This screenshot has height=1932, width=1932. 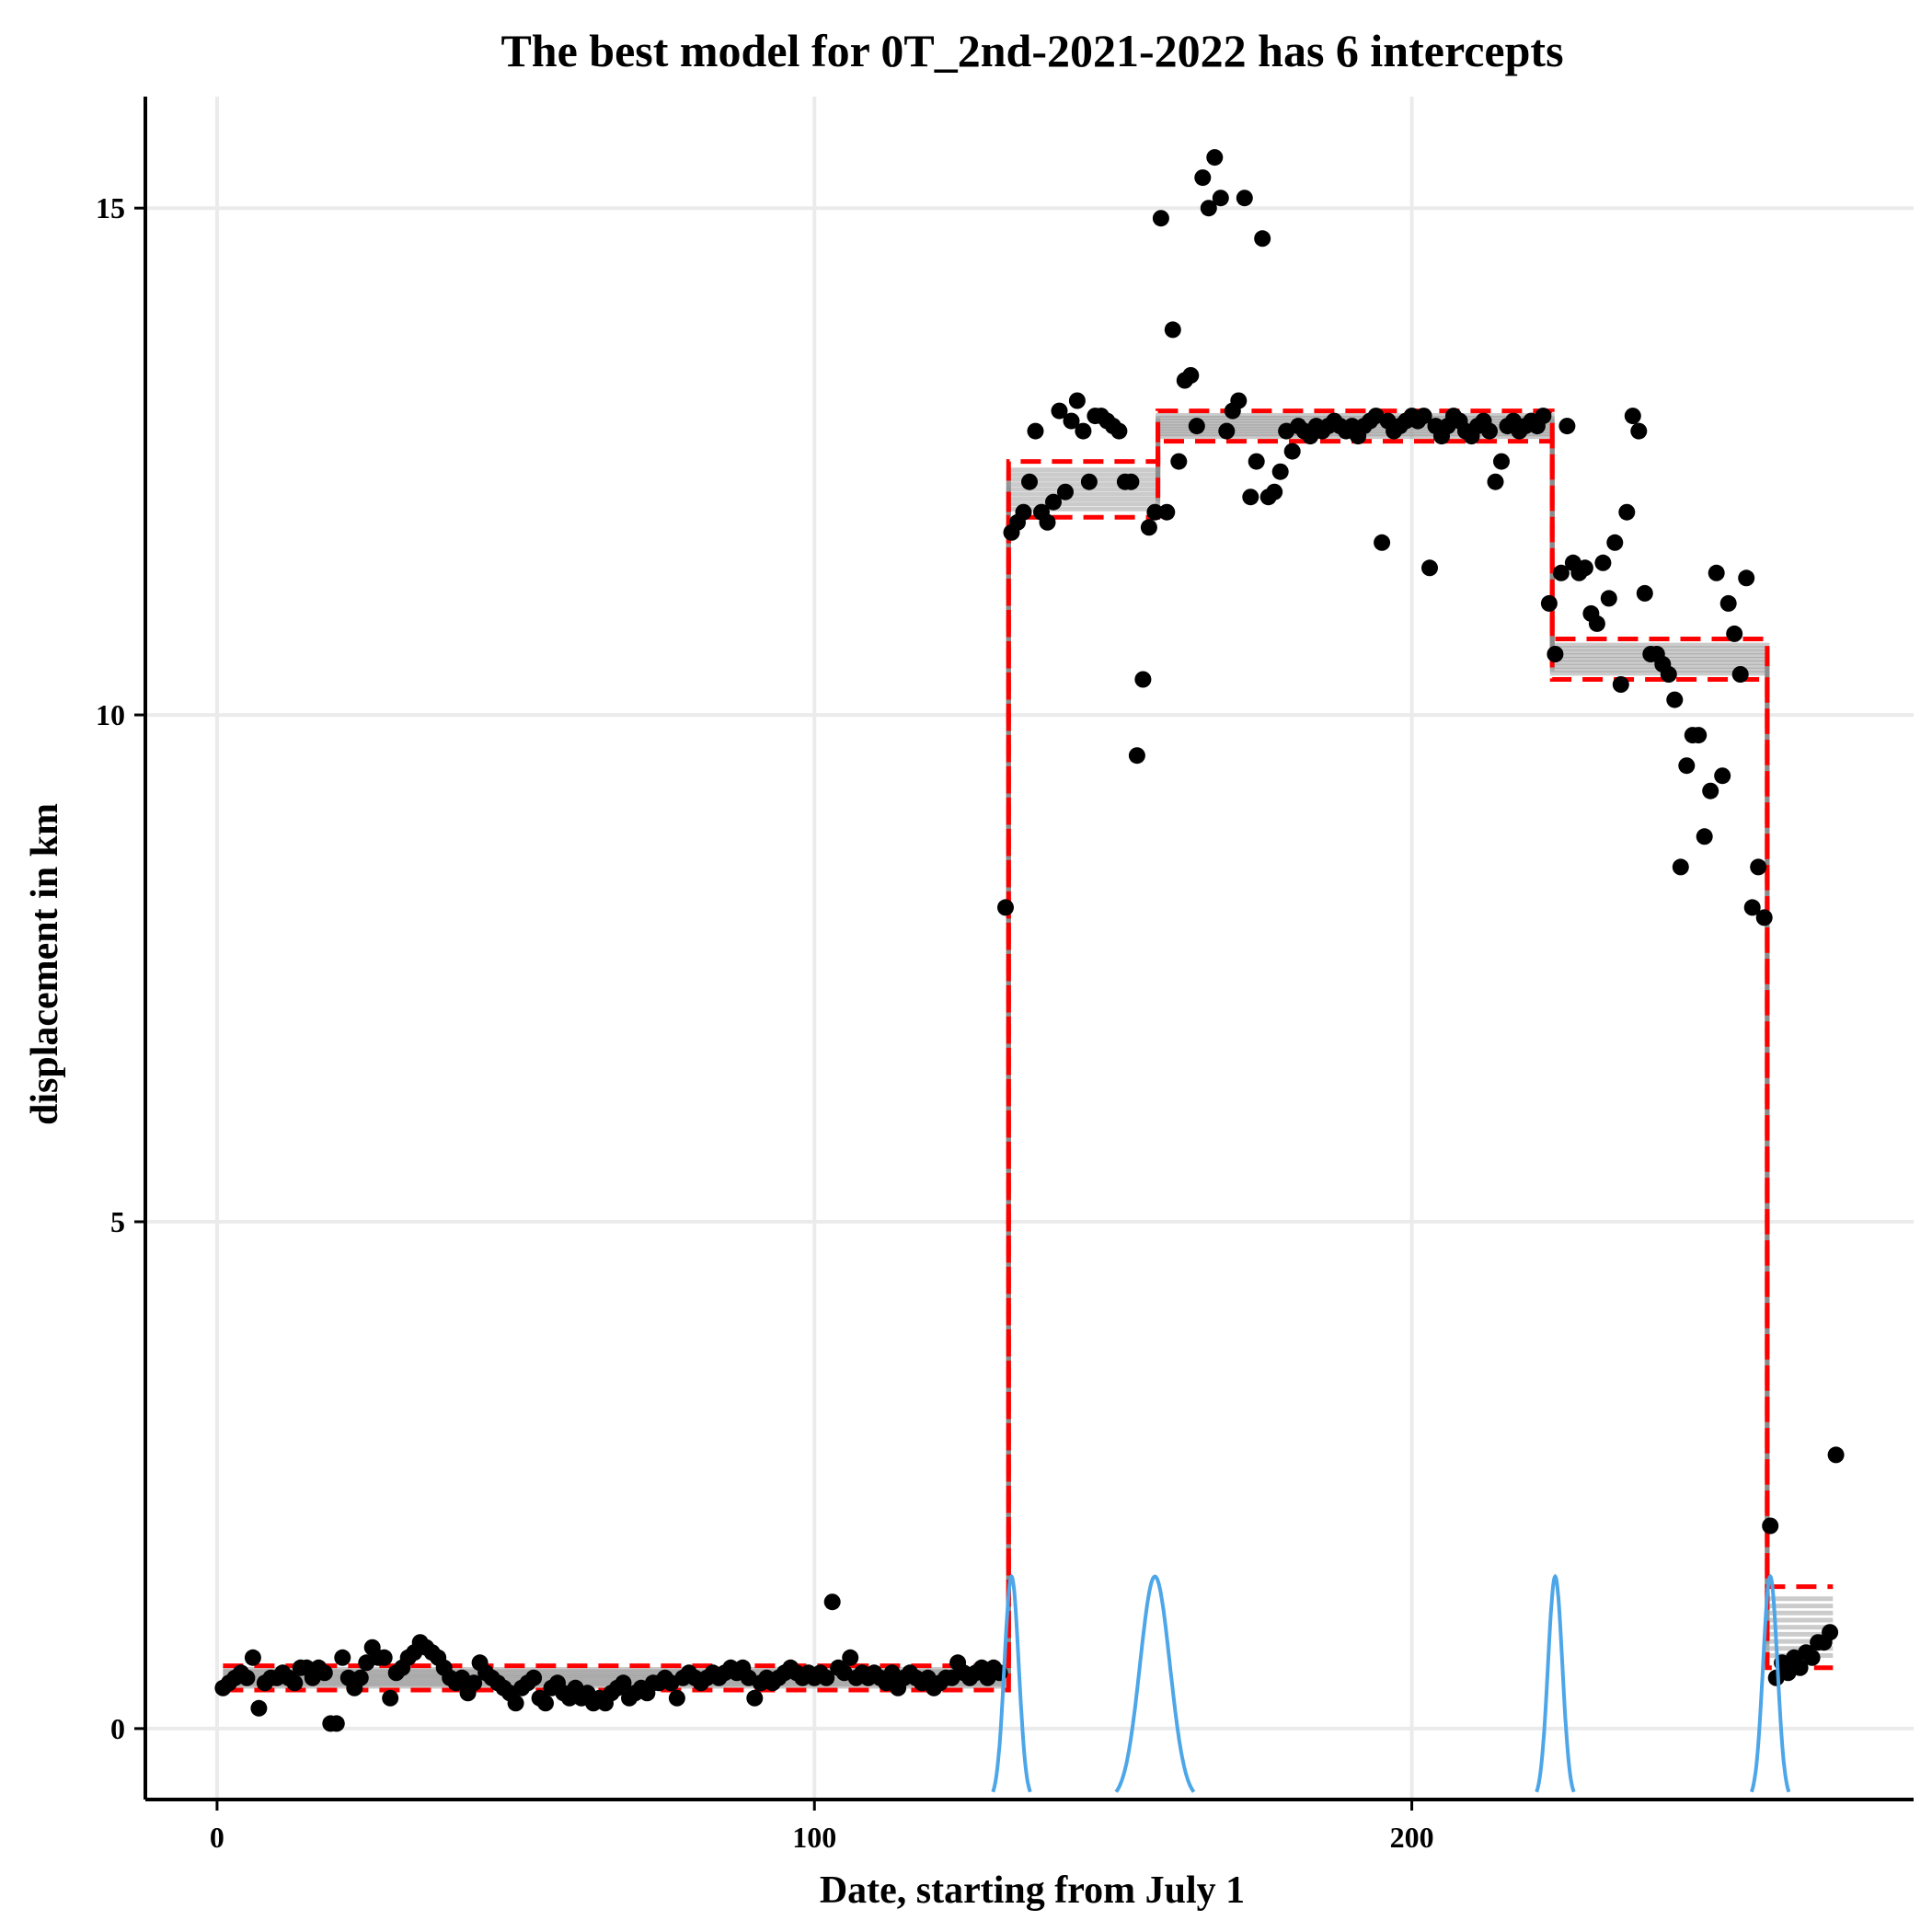 I want to click on y-tick-label: 10, so click(x=110, y=714).